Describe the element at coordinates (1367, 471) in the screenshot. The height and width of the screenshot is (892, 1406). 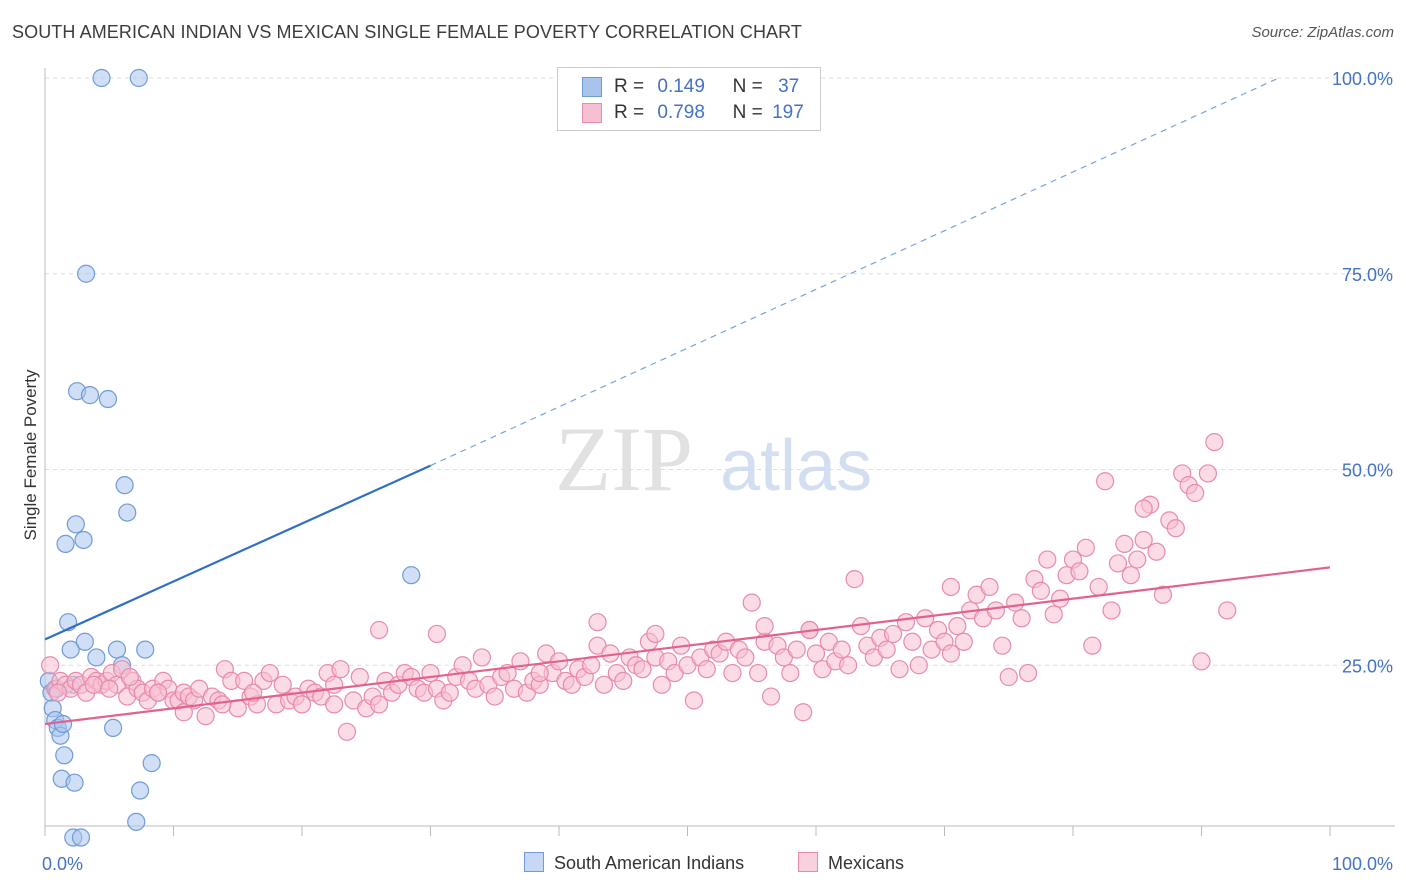
I see `y-tick-label: 50.0%` at that location.